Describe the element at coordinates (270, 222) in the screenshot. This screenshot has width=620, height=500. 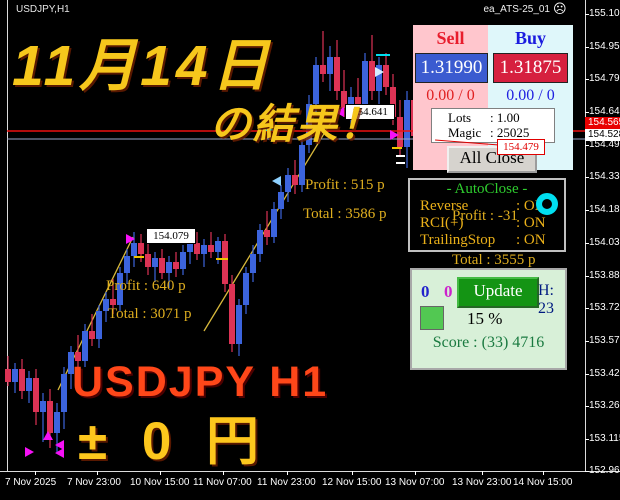
I see `trendline` at that location.